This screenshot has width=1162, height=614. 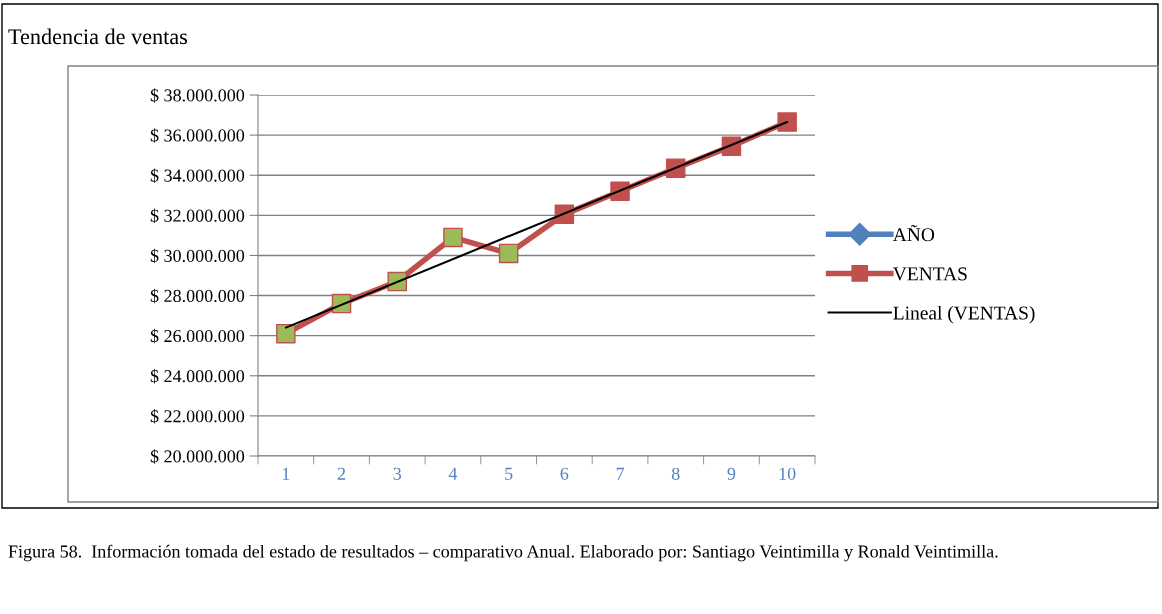 I want to click on x-tick-label: 1, so click(x=286, y=473).